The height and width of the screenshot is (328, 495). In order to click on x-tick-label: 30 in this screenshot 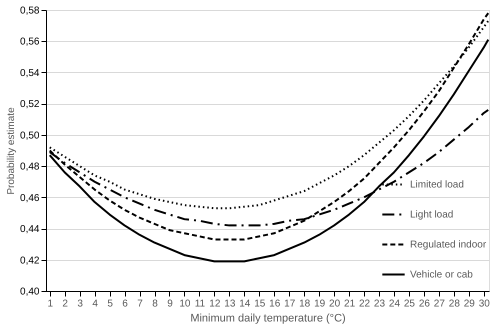, I will do `click(484, 304)`.